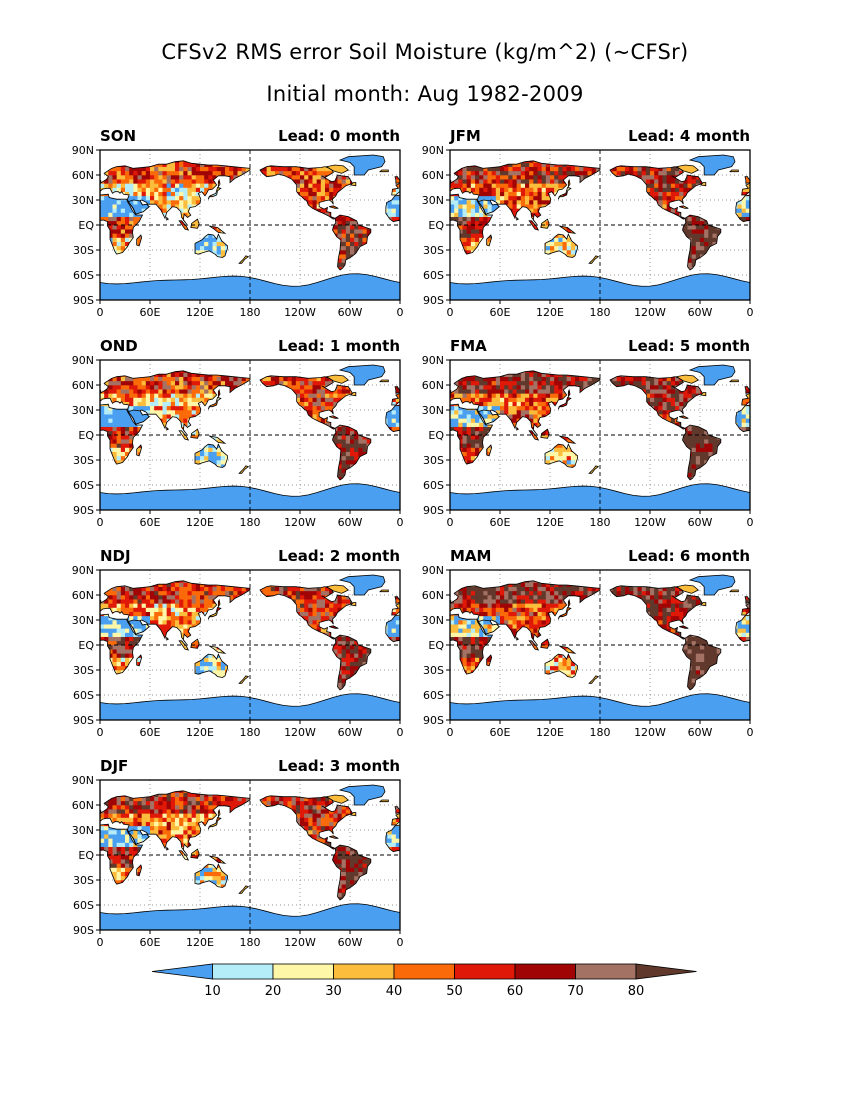  Describe the element at coordinates (689, 136) in the screenshot. I see `panel-lead-label: Lead: 4 month` at that location.